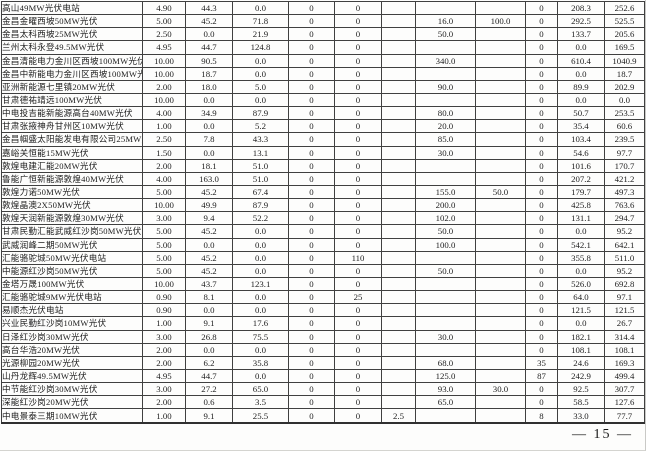 The height and width of the screenshot is (451, 646). What do you see at coordinates (260, 205) in the screenshot?
I see `value-cell: 87.9` at bounding box center [260, 205].